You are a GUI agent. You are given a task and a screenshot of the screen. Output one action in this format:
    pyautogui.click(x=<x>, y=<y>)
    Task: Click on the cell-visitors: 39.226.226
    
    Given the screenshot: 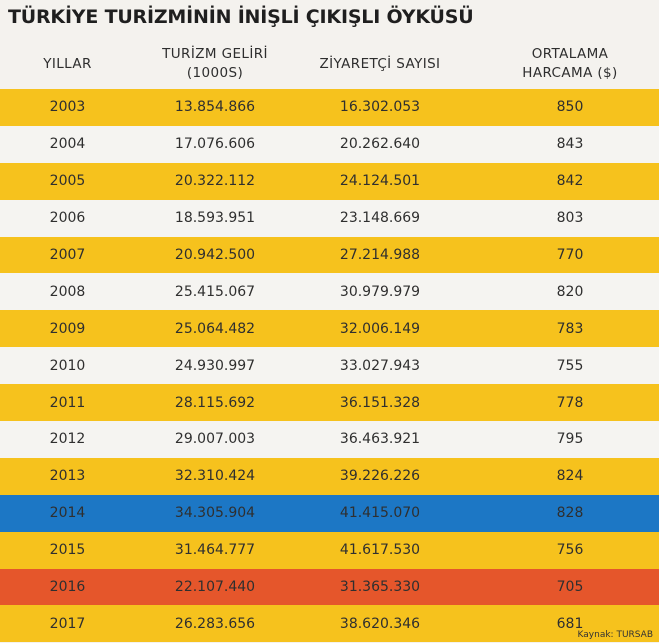 What is the action you would take?
    pyautogui.click(x=380, y=476)
    